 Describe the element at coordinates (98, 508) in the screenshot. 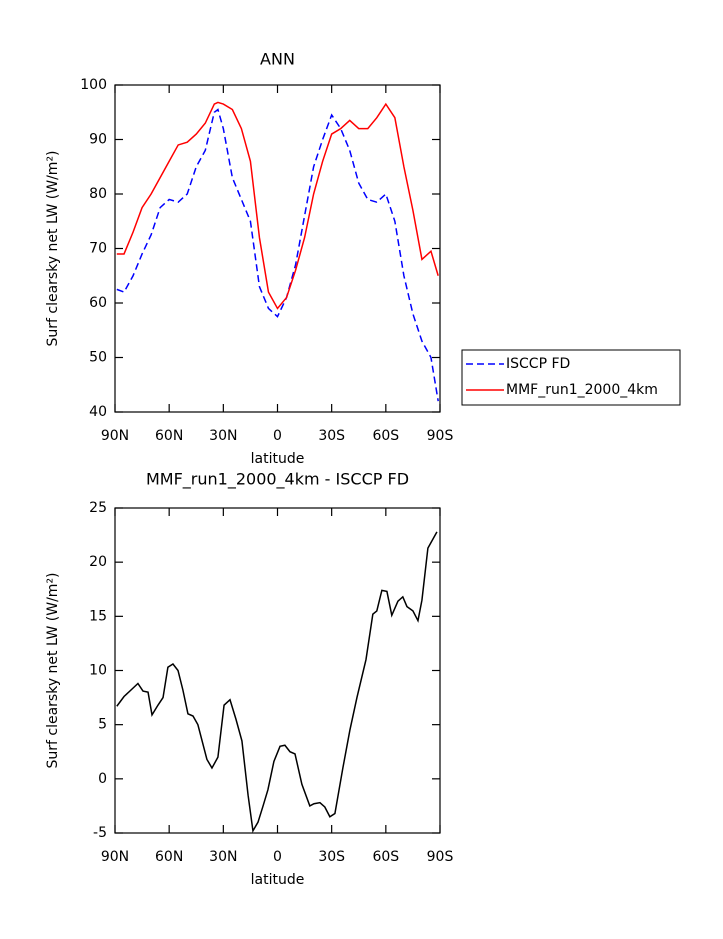

I see `y-tick-label: 25` at that location.